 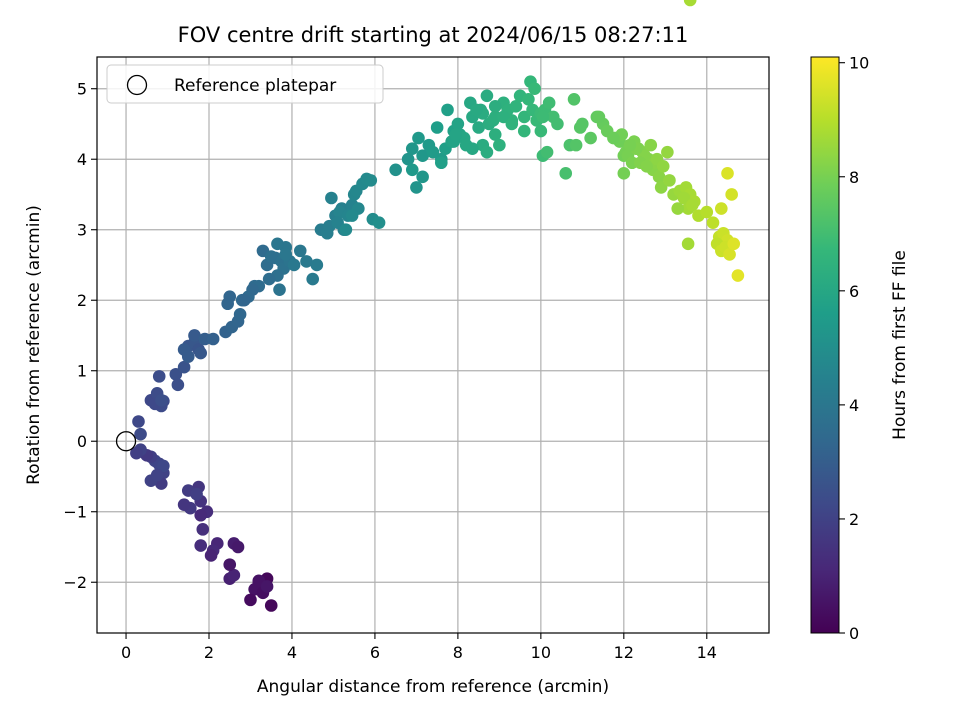 I want to click on y-tick-label: 3, so click(x=82, y=230).